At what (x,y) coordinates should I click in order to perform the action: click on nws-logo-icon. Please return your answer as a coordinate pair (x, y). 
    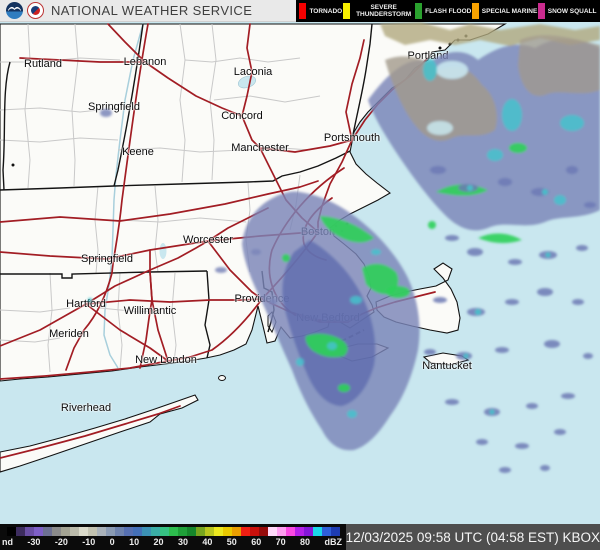
    Looking at the image, I should click on (35, 10).